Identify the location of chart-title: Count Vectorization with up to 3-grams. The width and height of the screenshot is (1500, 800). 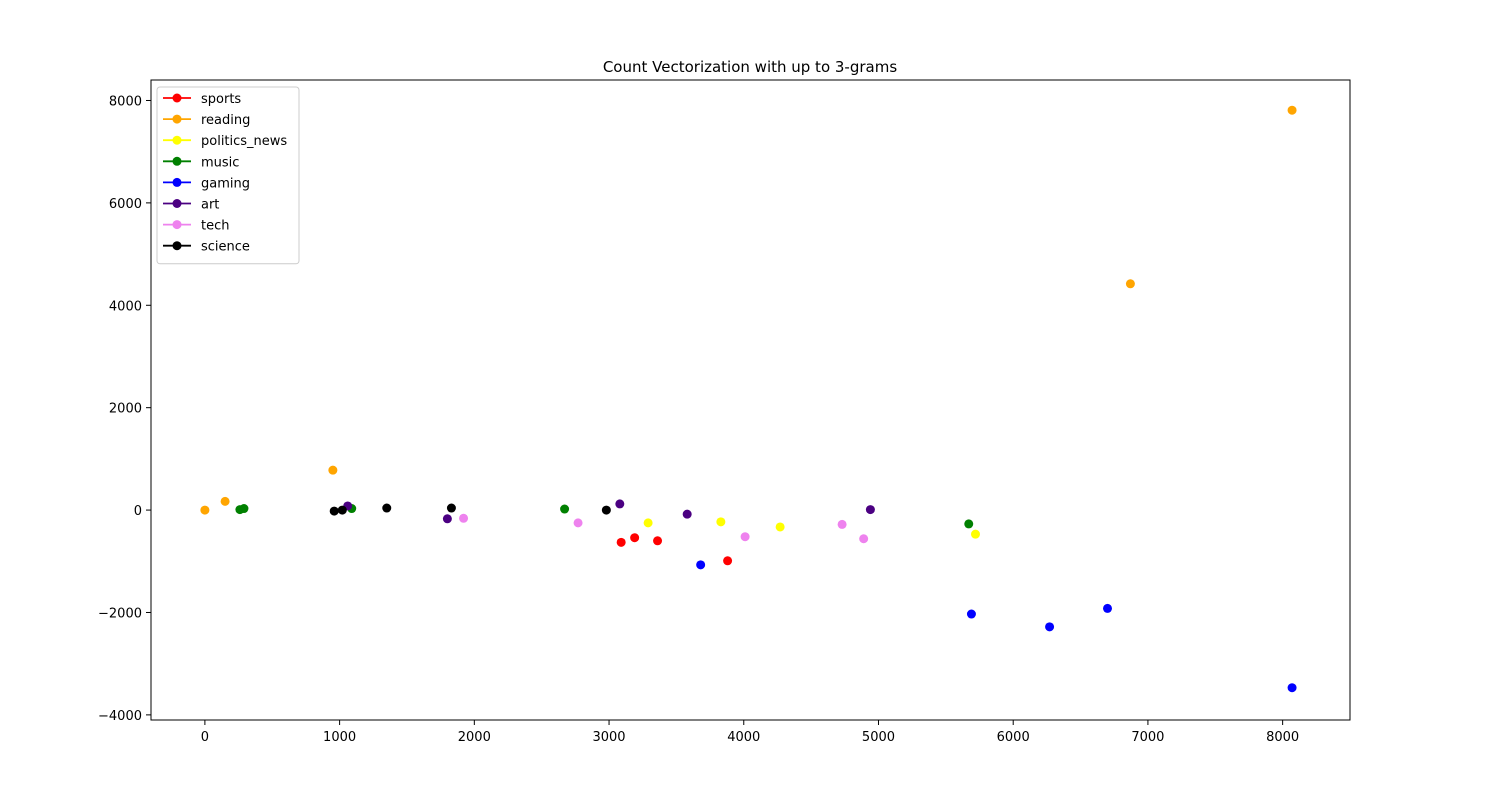
(750, 67).